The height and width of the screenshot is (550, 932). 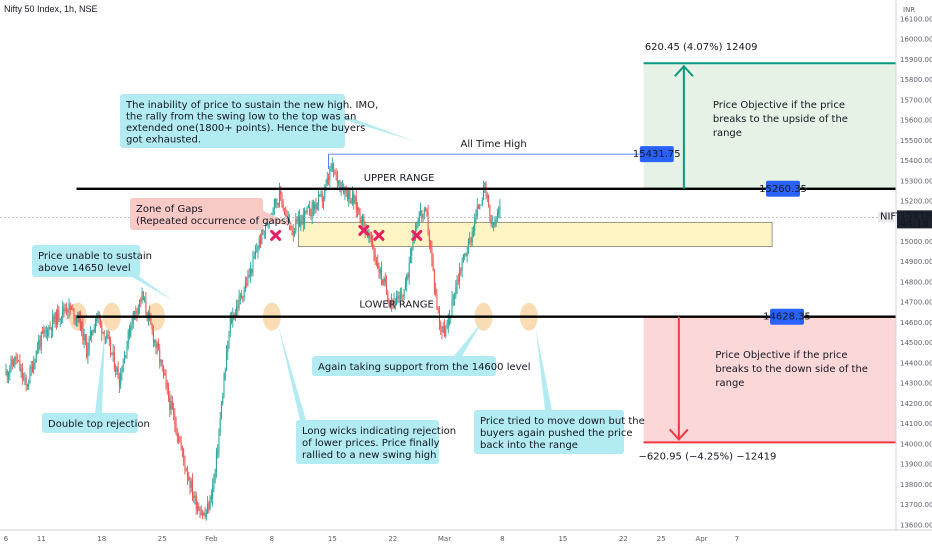 What do you see at coordinates (392, 539) in the screenshot?
I see `x-tick-label: 22` at bounding box center [392, 539].